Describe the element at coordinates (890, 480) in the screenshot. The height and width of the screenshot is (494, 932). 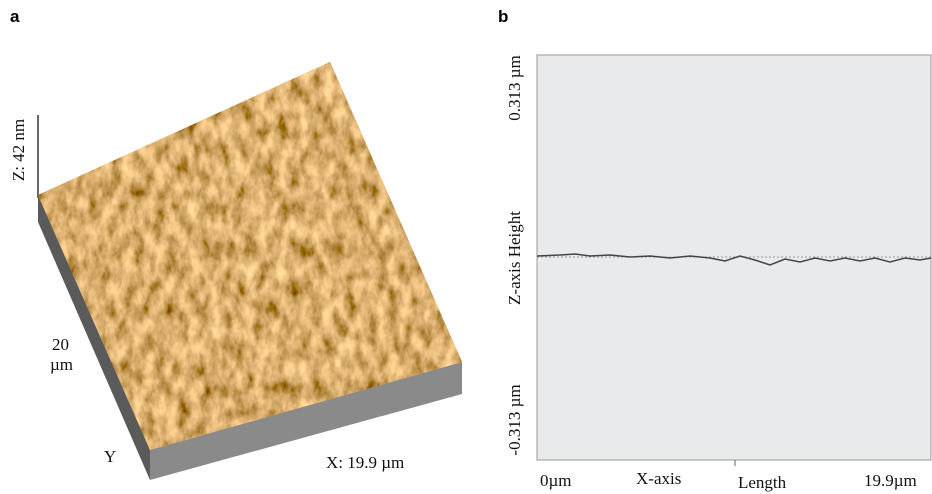
I see `x-end-label: 19.9µm` at that location.